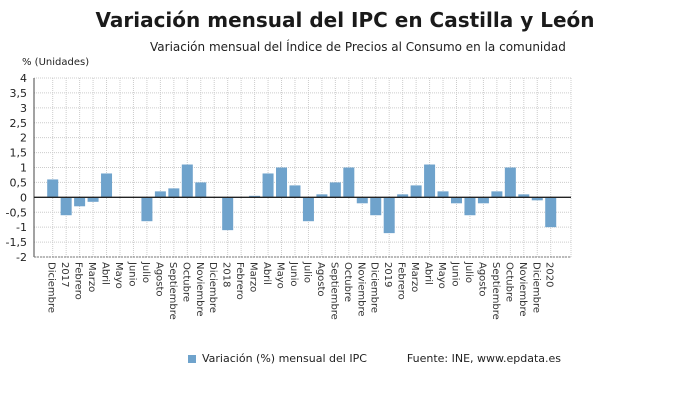 The height and width of the screenshot is (406, 690). I want to click on x-tick-label: 2018, so click(226, 274).